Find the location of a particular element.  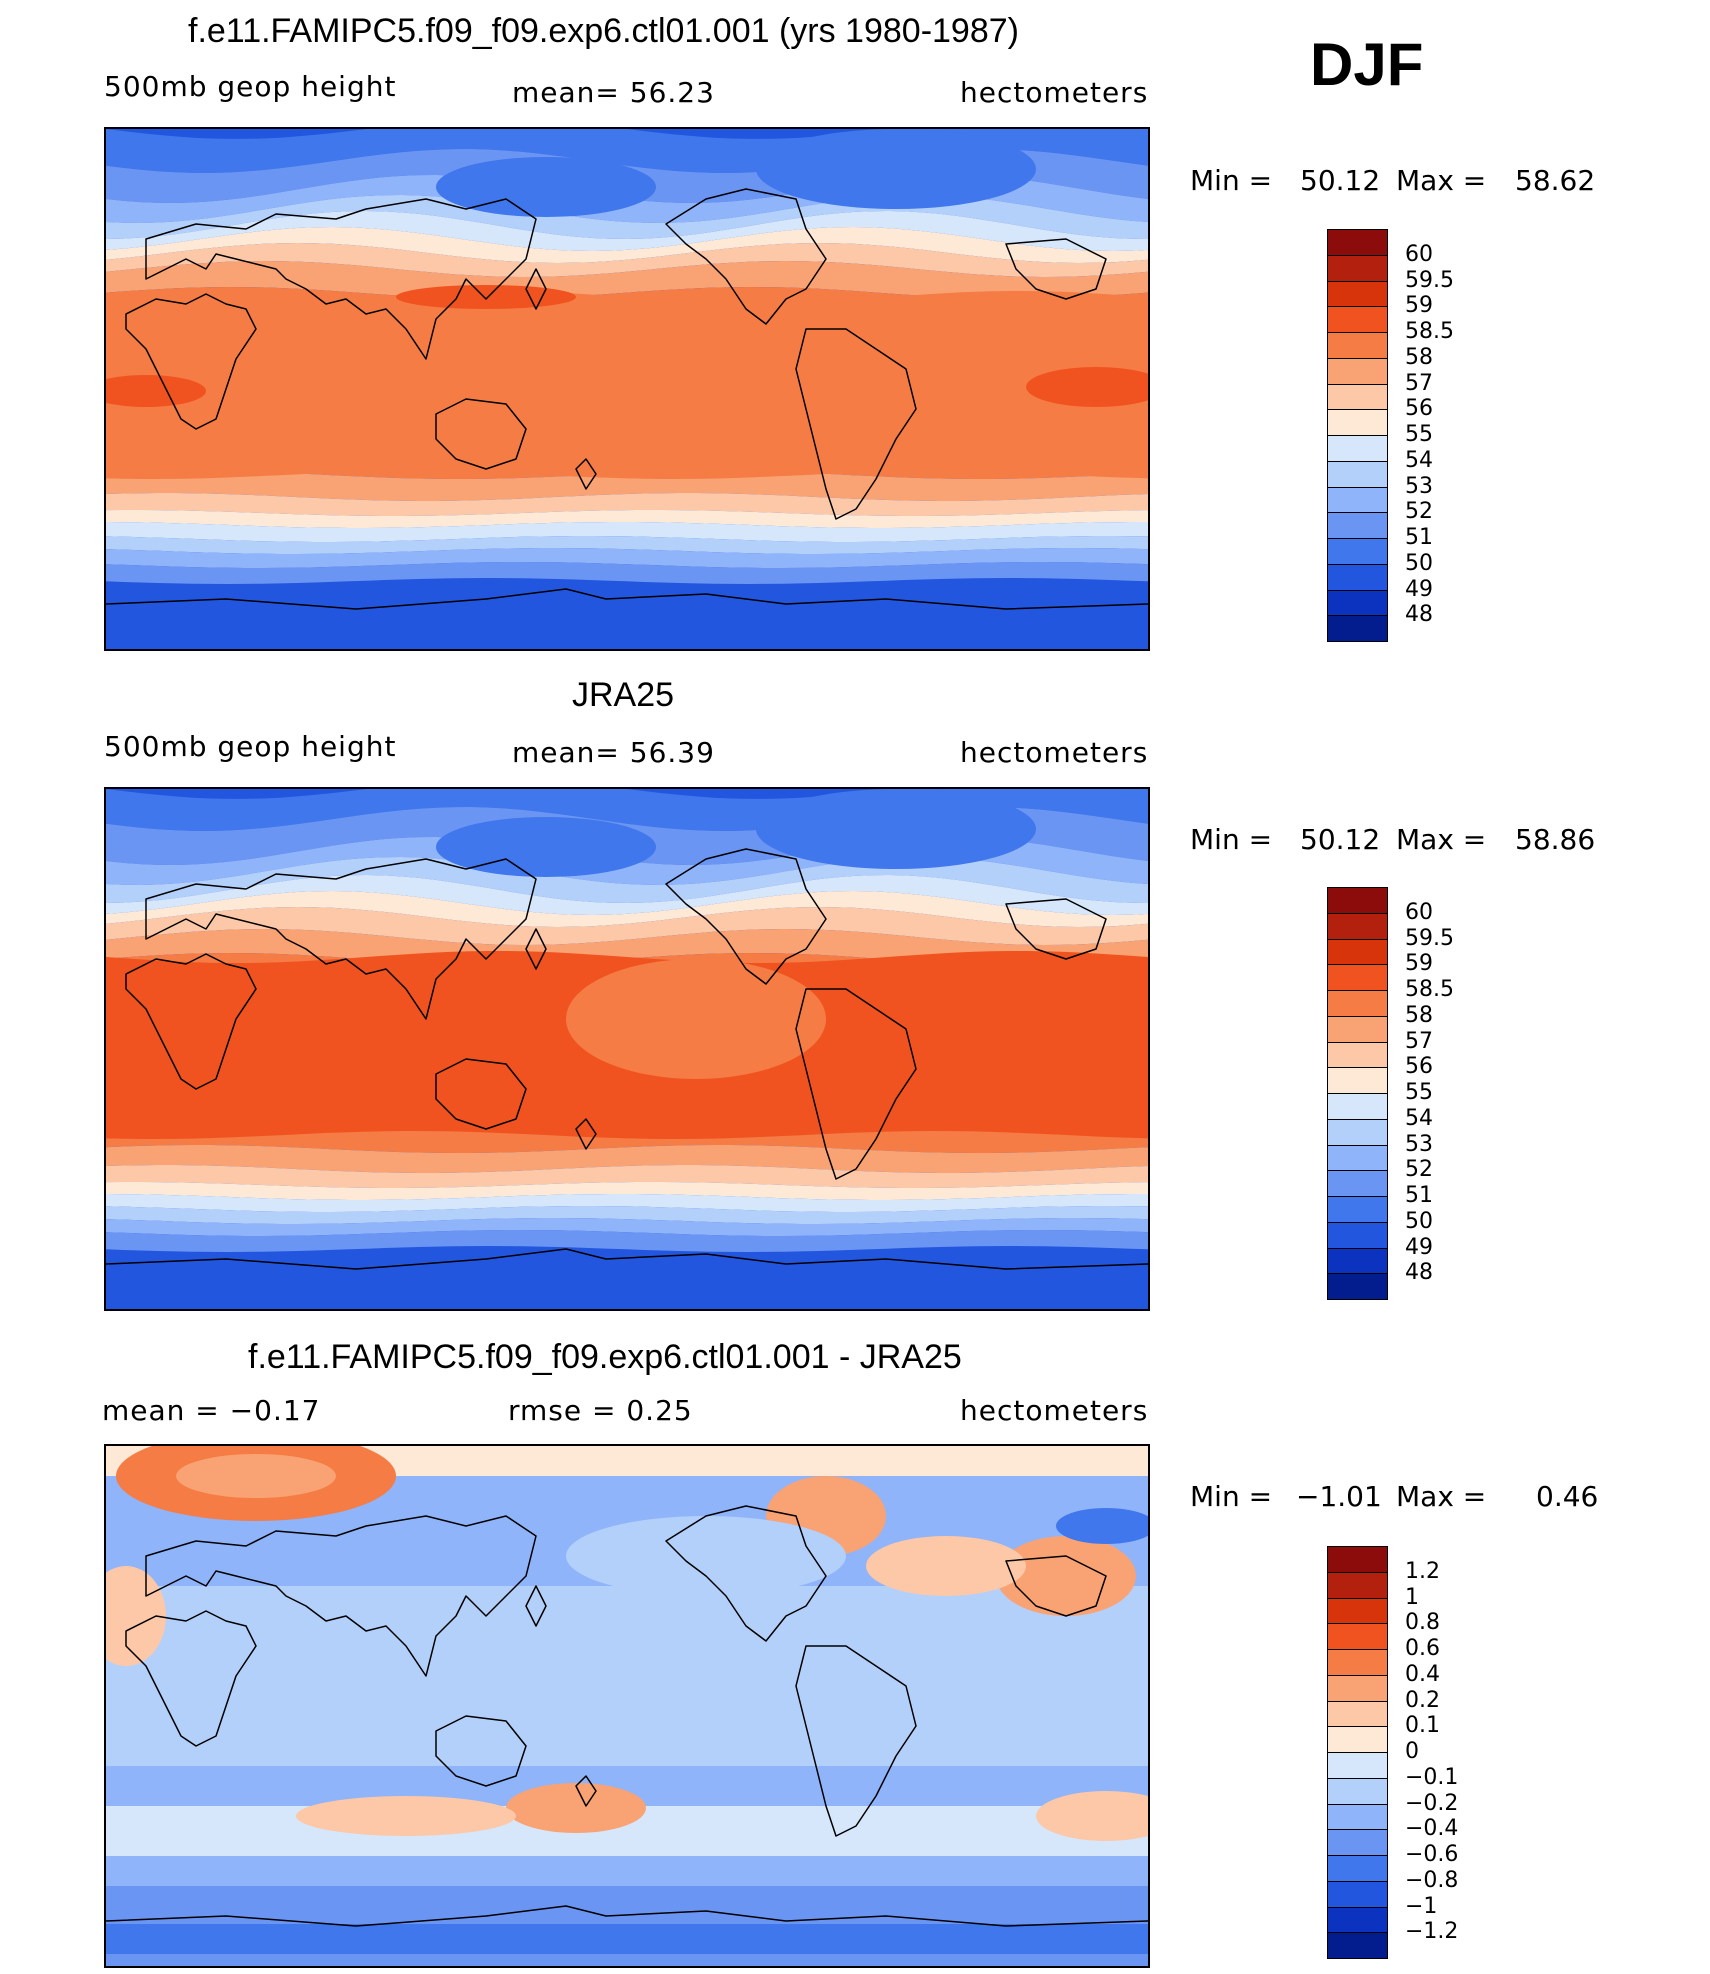

panel1-units-label: hectometers is located at coordinates (1054, 92).